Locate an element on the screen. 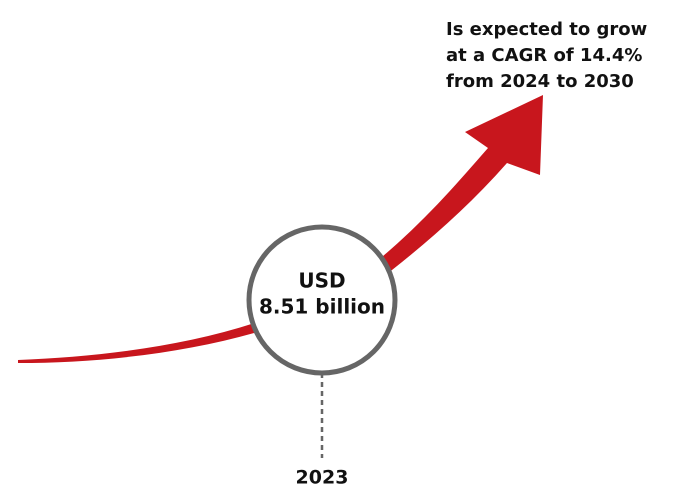 The width and height of the screenshot is (681, 498). year-label: 2023 is located at coordinates (322, 478).